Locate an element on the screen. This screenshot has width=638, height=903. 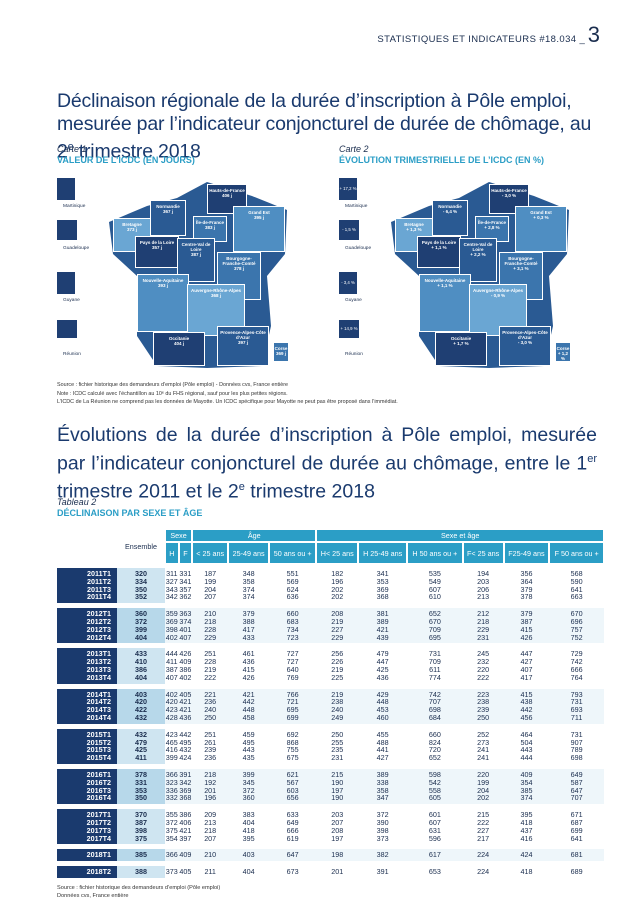
row-label: 2016T1 2016T2 2016T3 2016T4 is located at coordinates (87, 787).